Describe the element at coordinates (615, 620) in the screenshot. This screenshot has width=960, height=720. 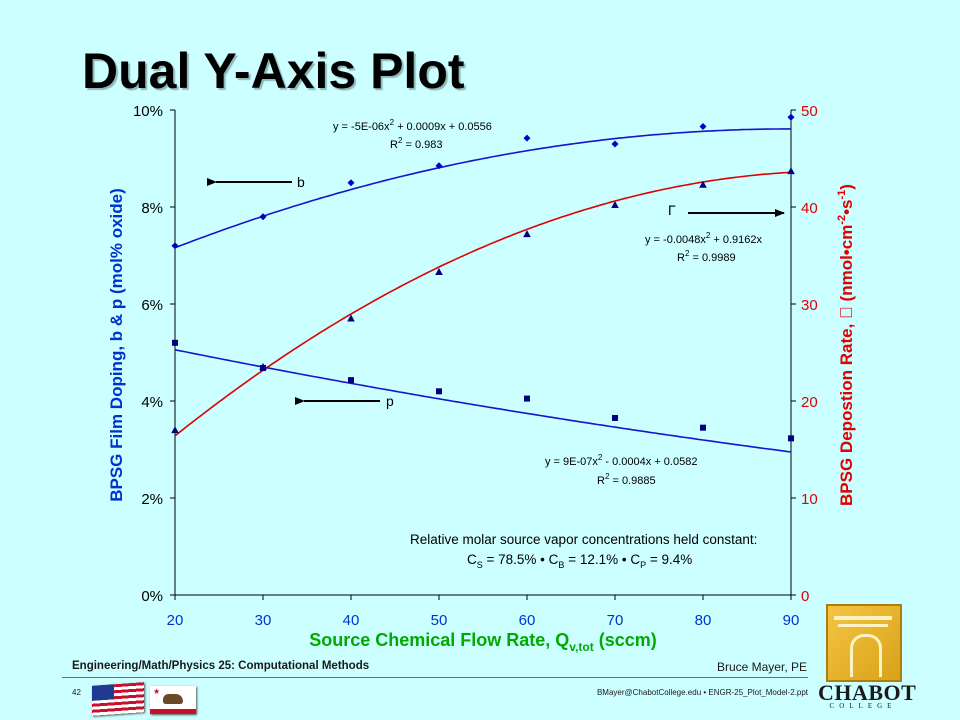
I see `x-tick-label: 70` at that location.